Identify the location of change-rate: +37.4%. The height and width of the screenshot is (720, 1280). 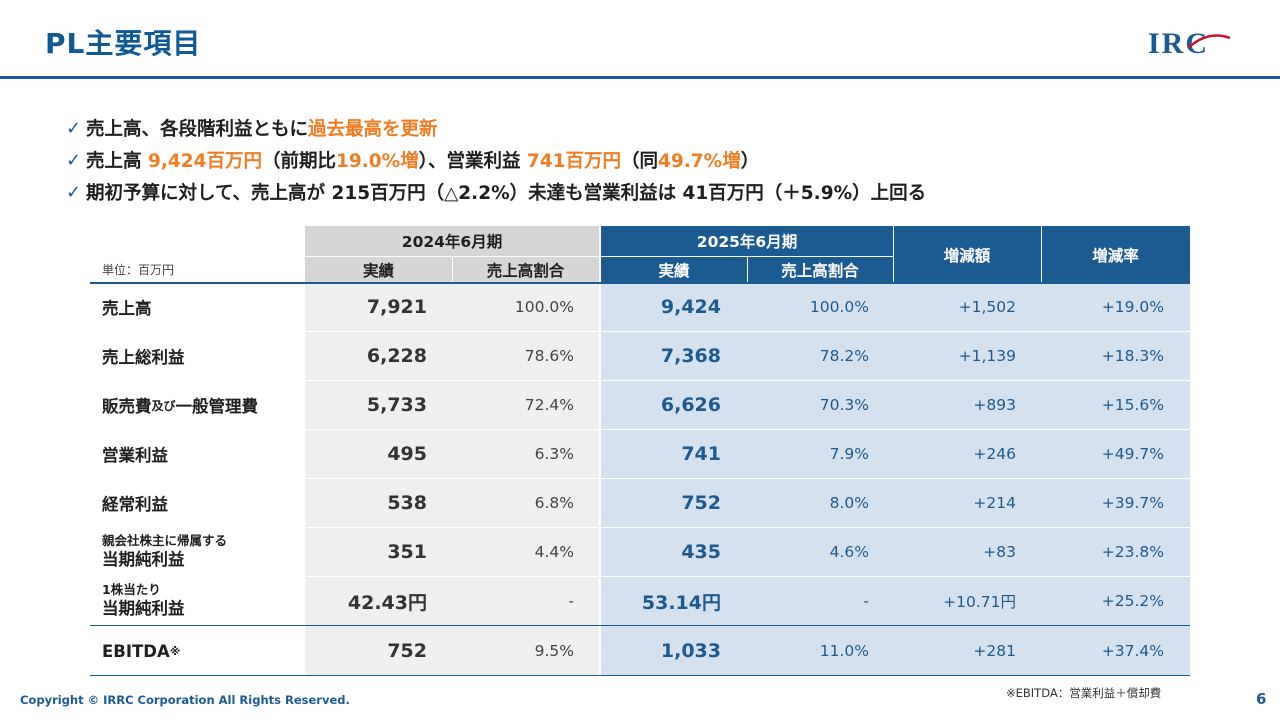
(1132, 651).